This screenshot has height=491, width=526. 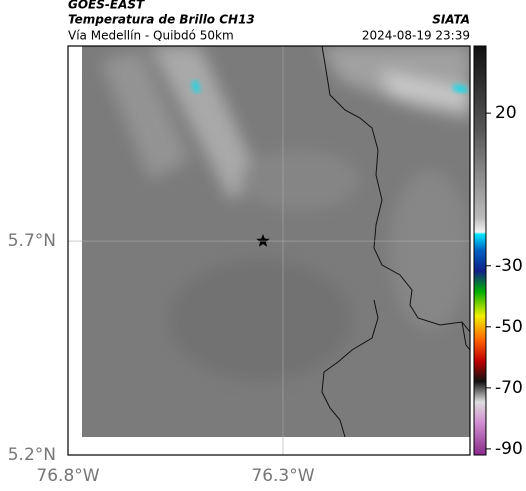 I want to click on subtitle: Temperatura de Brillo CH13, so click(x=161, y=20).